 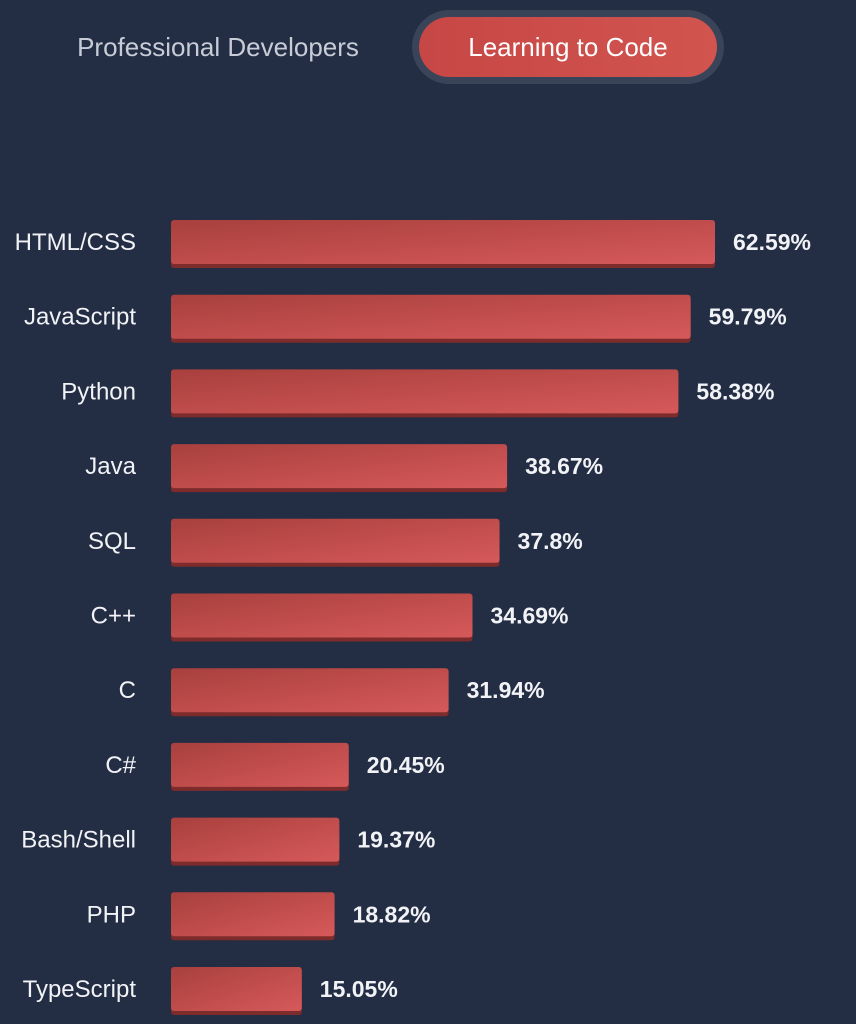 I want to click on tab-active-track: Learning to Code, so click(x=568, y=47).